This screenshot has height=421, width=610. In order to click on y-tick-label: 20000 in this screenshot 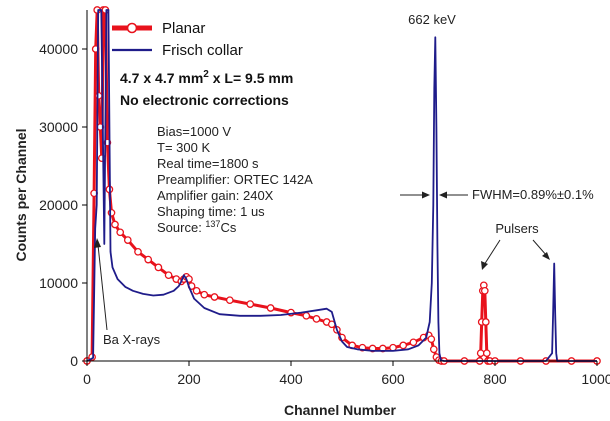, I will do `click(58, 205)`.